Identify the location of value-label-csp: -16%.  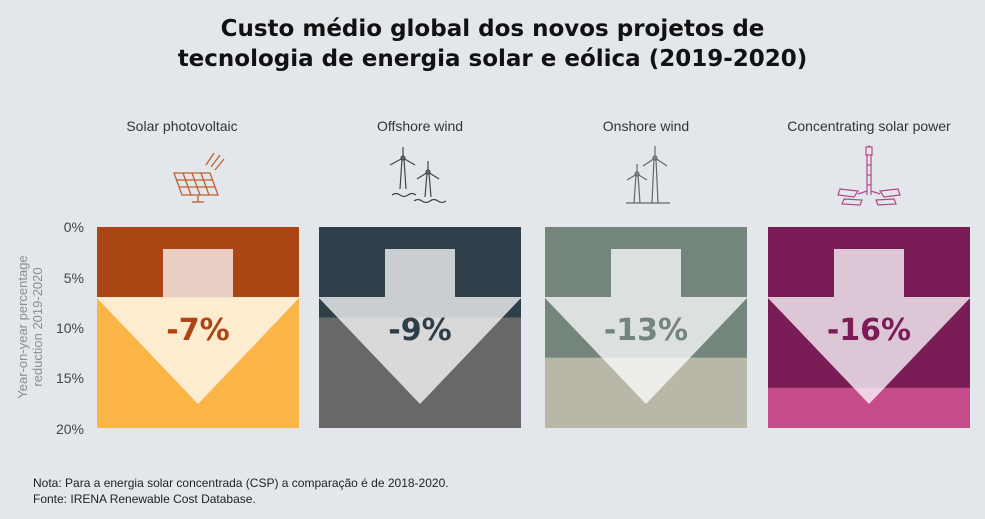
(869, 330).